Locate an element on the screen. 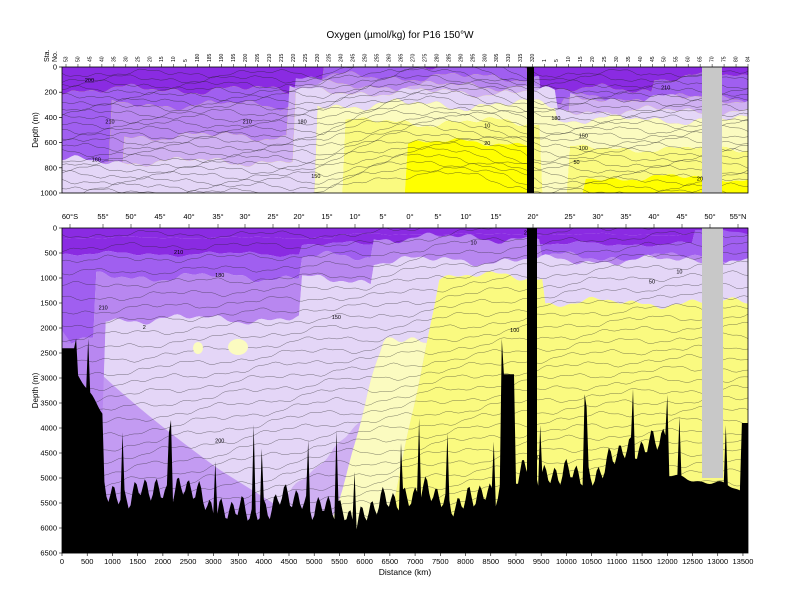 The image size is (790, 610). y-tick-label: 6000 is located at coordinates (48, 528).